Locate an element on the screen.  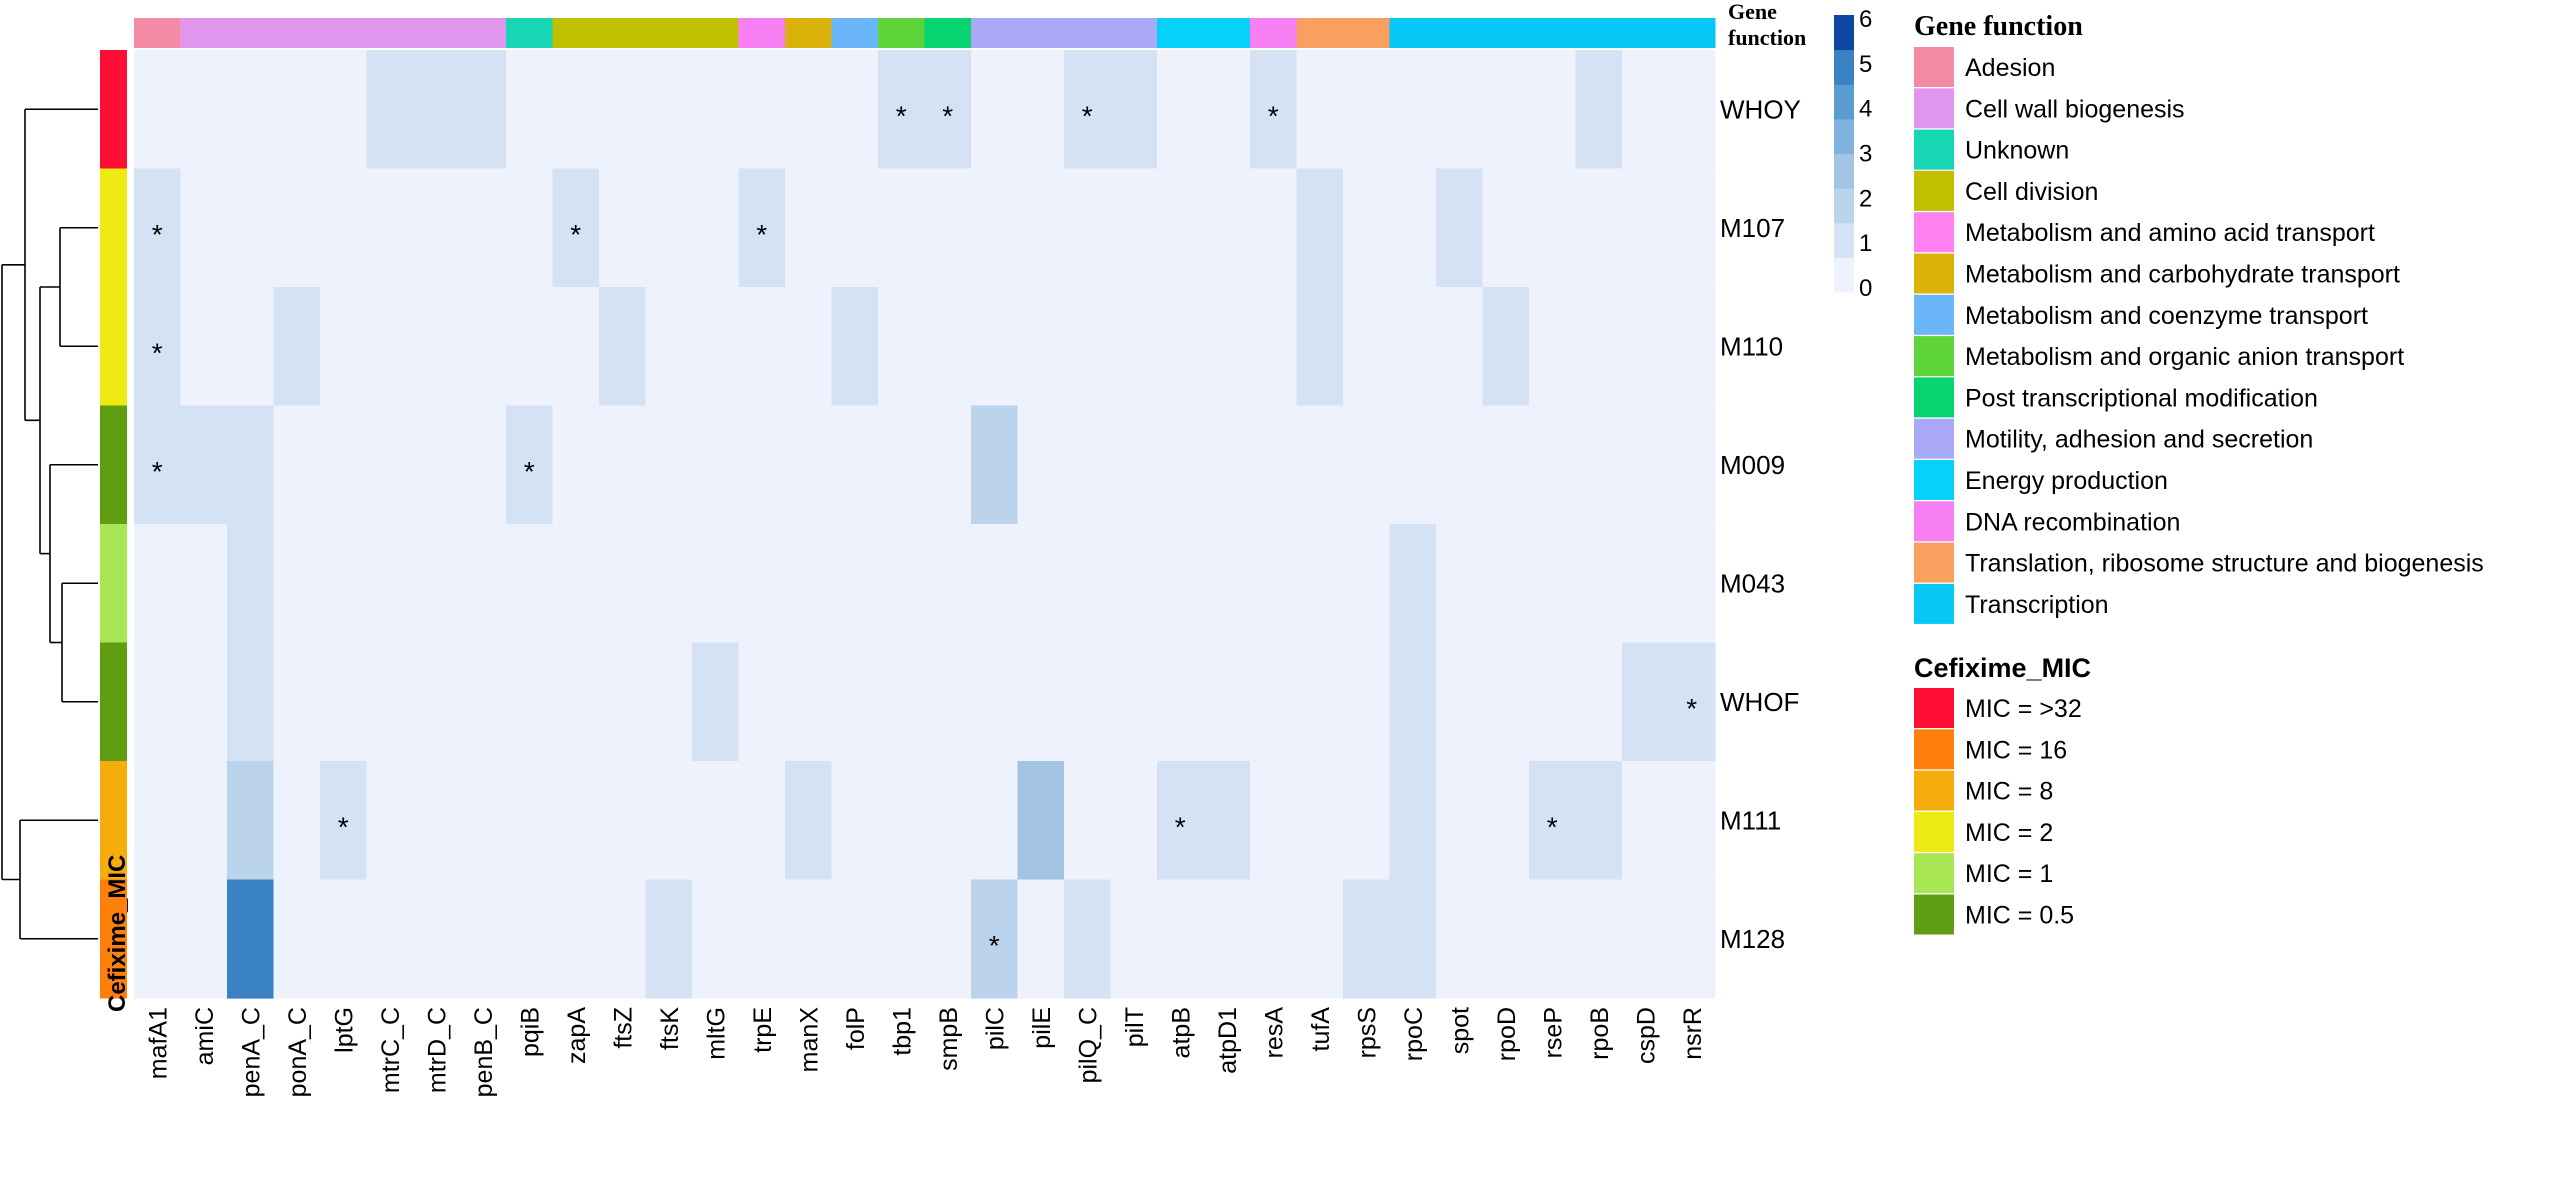
heatmap-cell-M043-atpB is located at coordinates (1181, 584).